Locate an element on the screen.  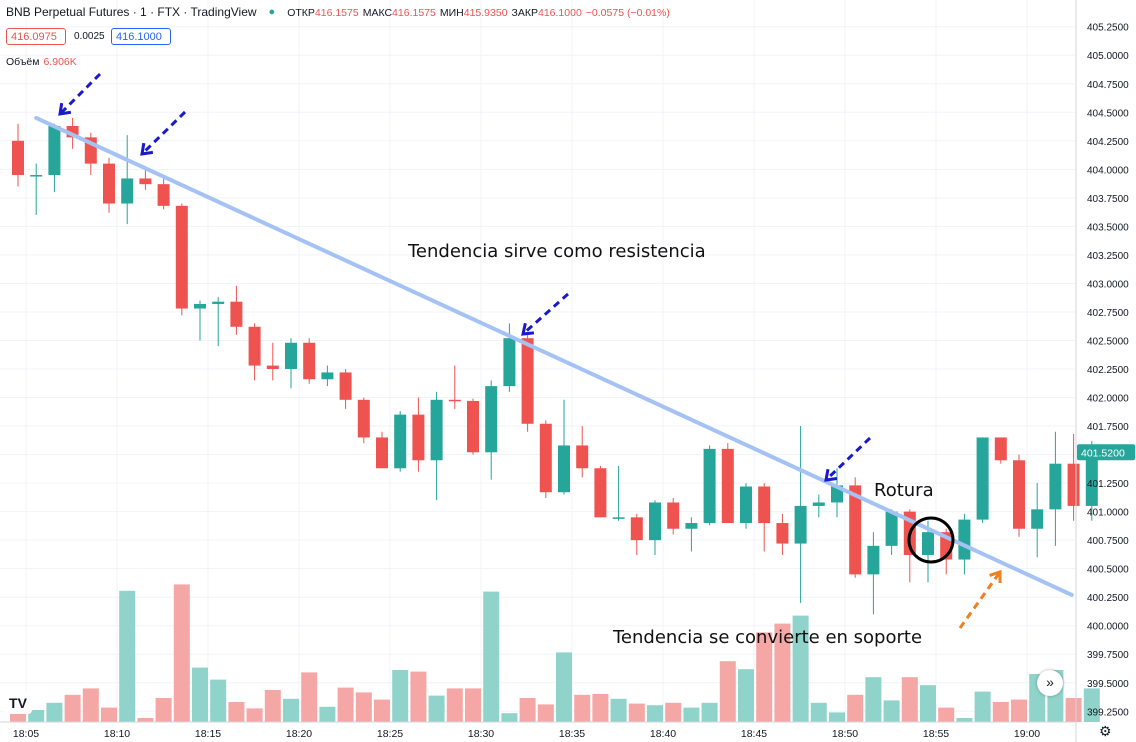
spread-value: 0.0025 is located at coordinates (89, 36).